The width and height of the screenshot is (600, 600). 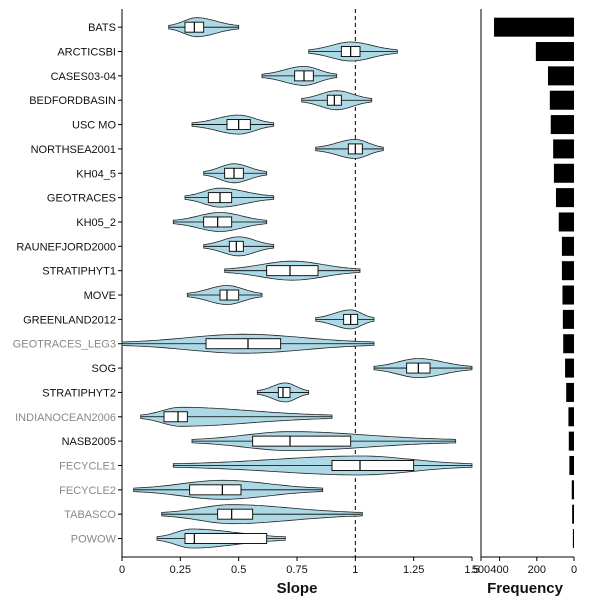 I want to click on slope-x-tick-label: 1.25, so click(x=413, y=570).